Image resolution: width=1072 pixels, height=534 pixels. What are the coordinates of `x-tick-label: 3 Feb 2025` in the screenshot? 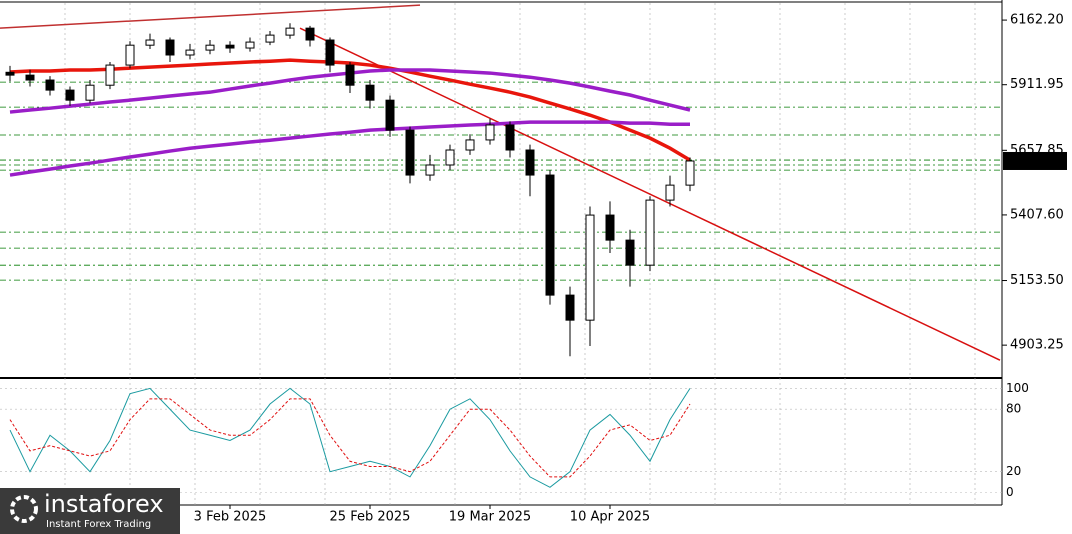 It's located at (230, 517).